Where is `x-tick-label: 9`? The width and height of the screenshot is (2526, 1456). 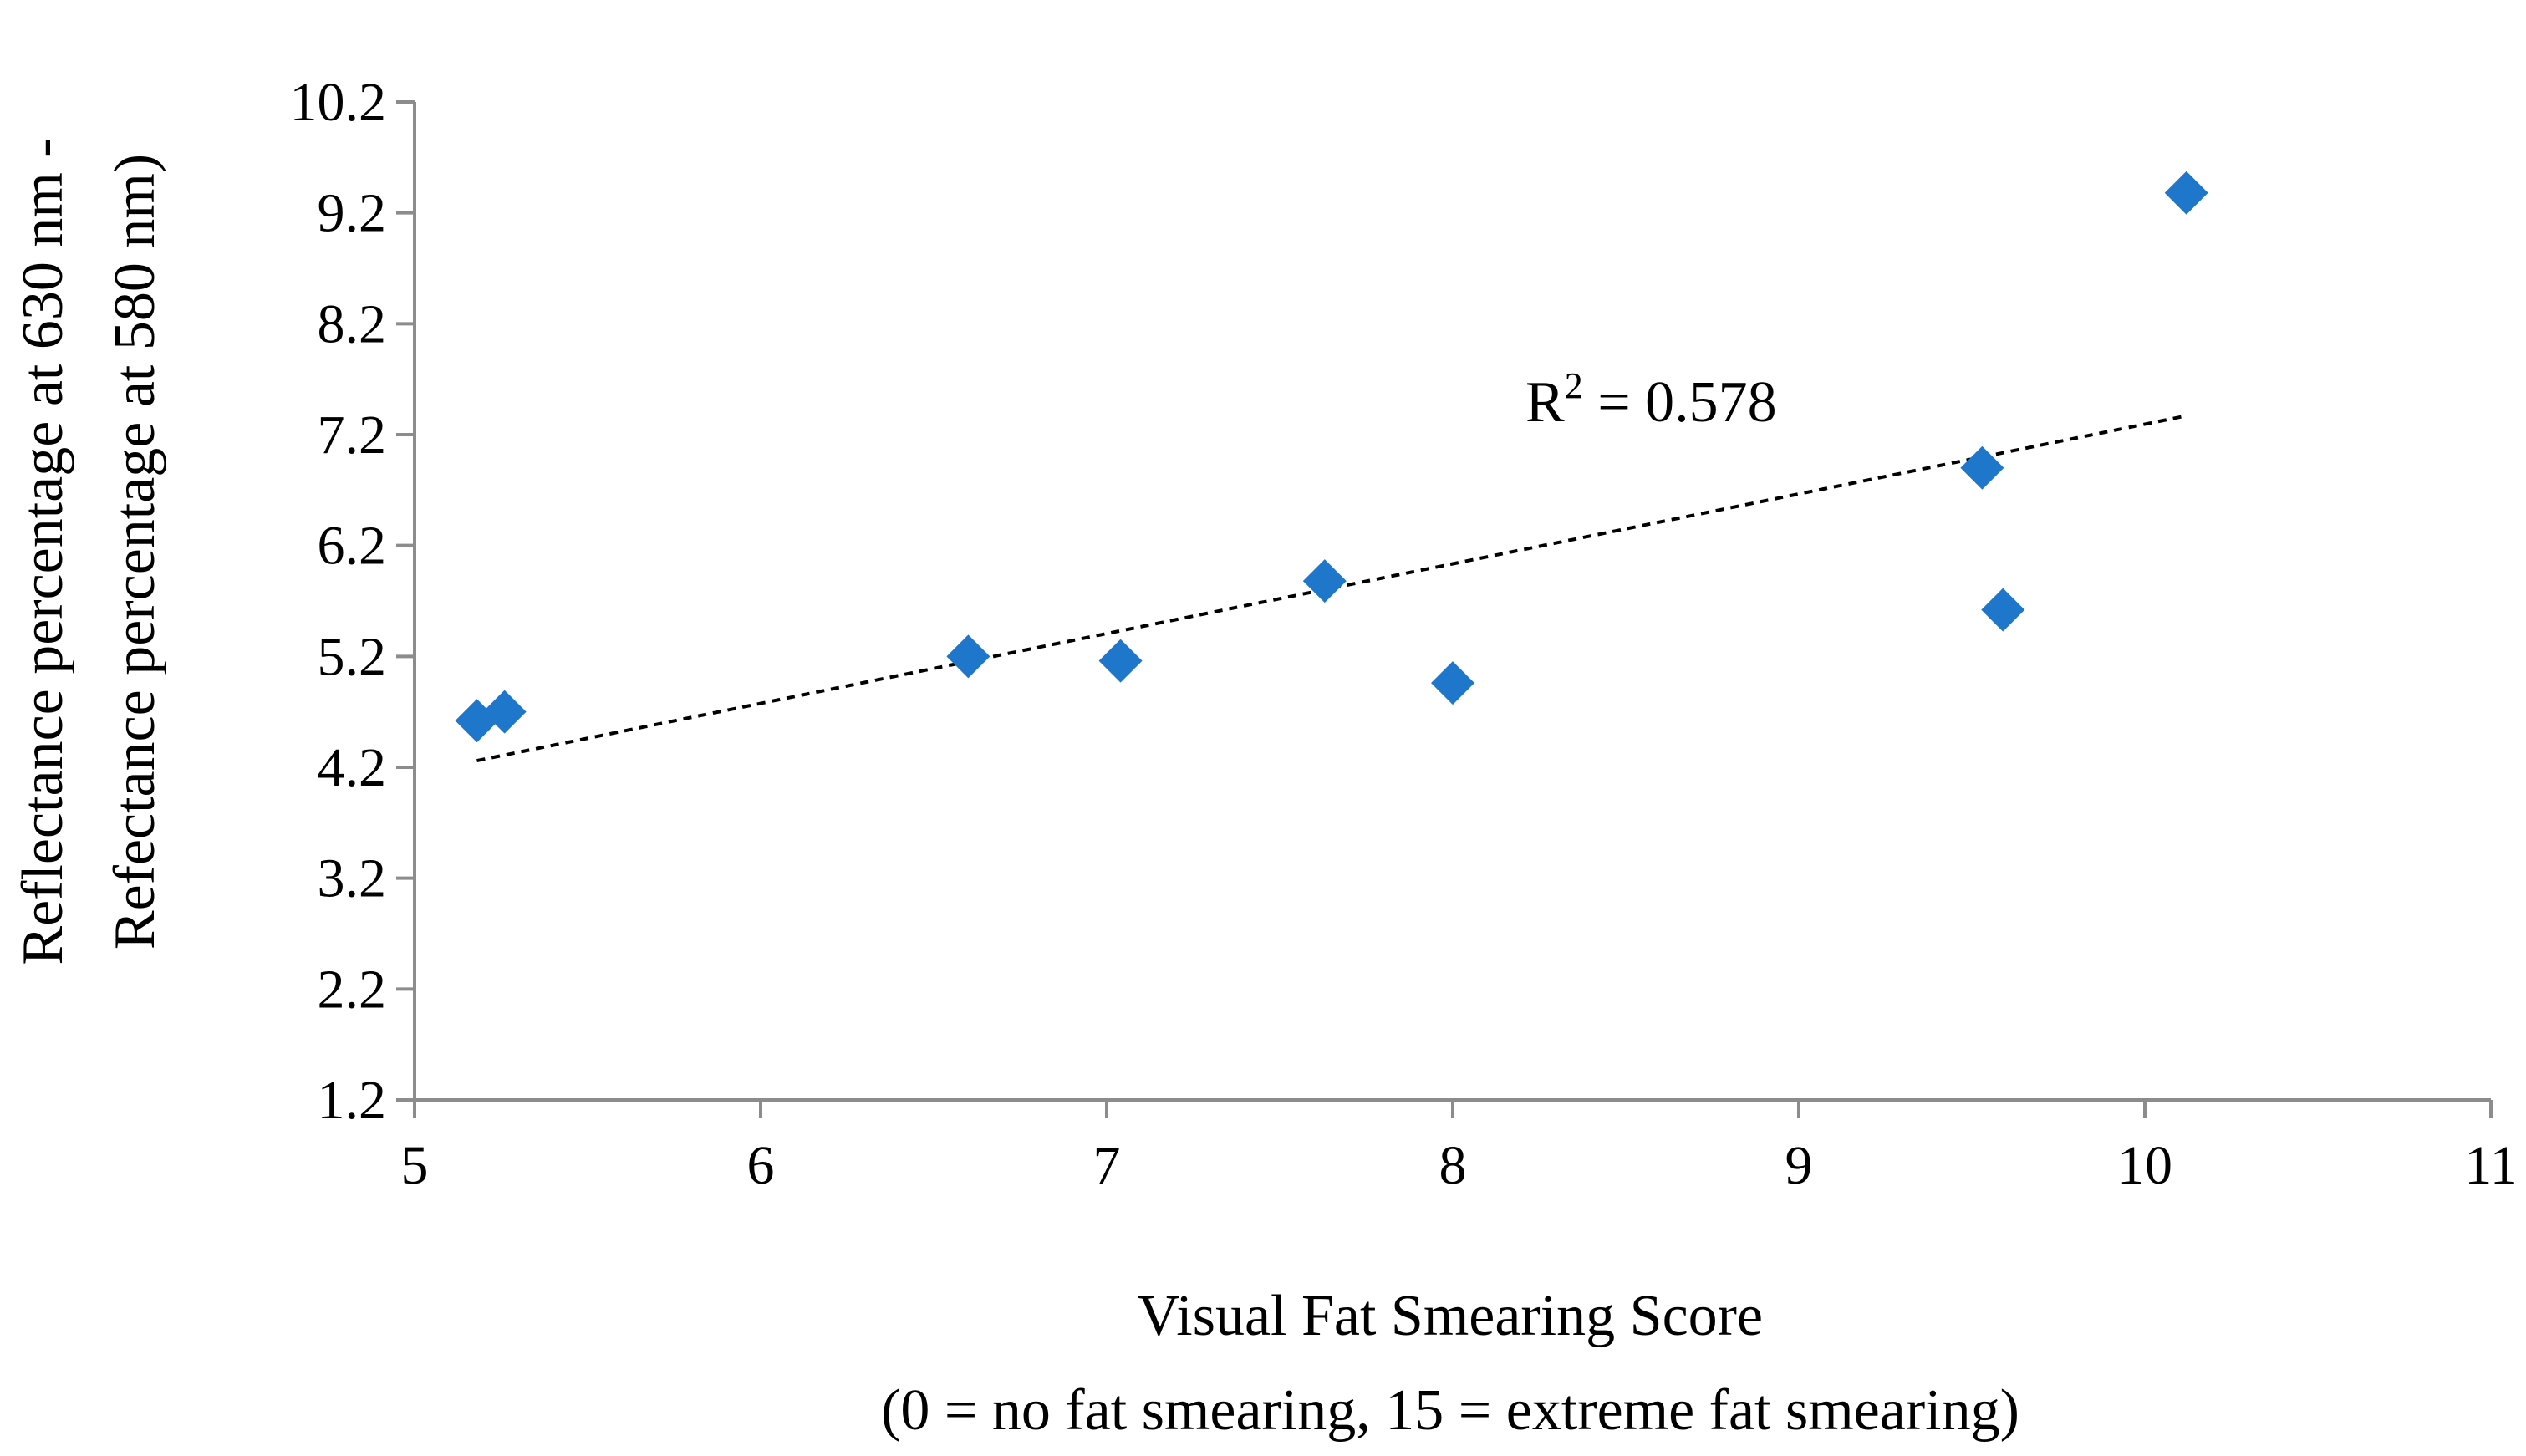 x-tick-label: 9 is located at coordinates (1799, 1165).